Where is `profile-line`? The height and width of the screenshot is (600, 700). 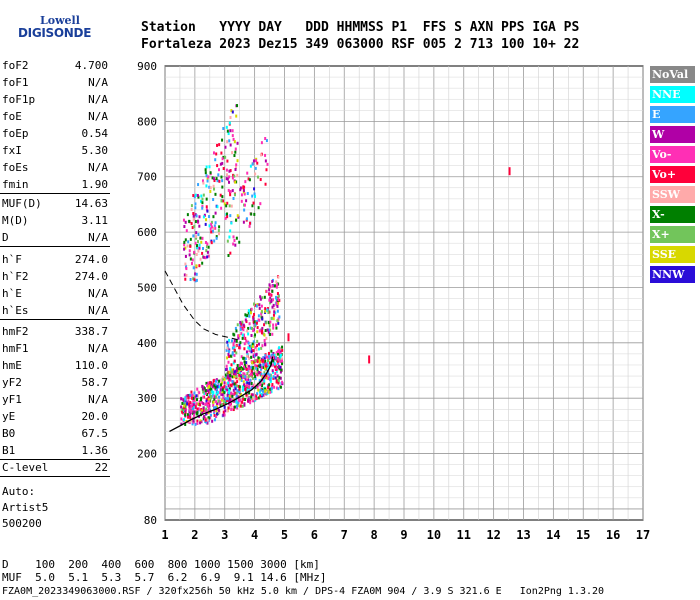
profile-line is located at coordinates (221, 394).